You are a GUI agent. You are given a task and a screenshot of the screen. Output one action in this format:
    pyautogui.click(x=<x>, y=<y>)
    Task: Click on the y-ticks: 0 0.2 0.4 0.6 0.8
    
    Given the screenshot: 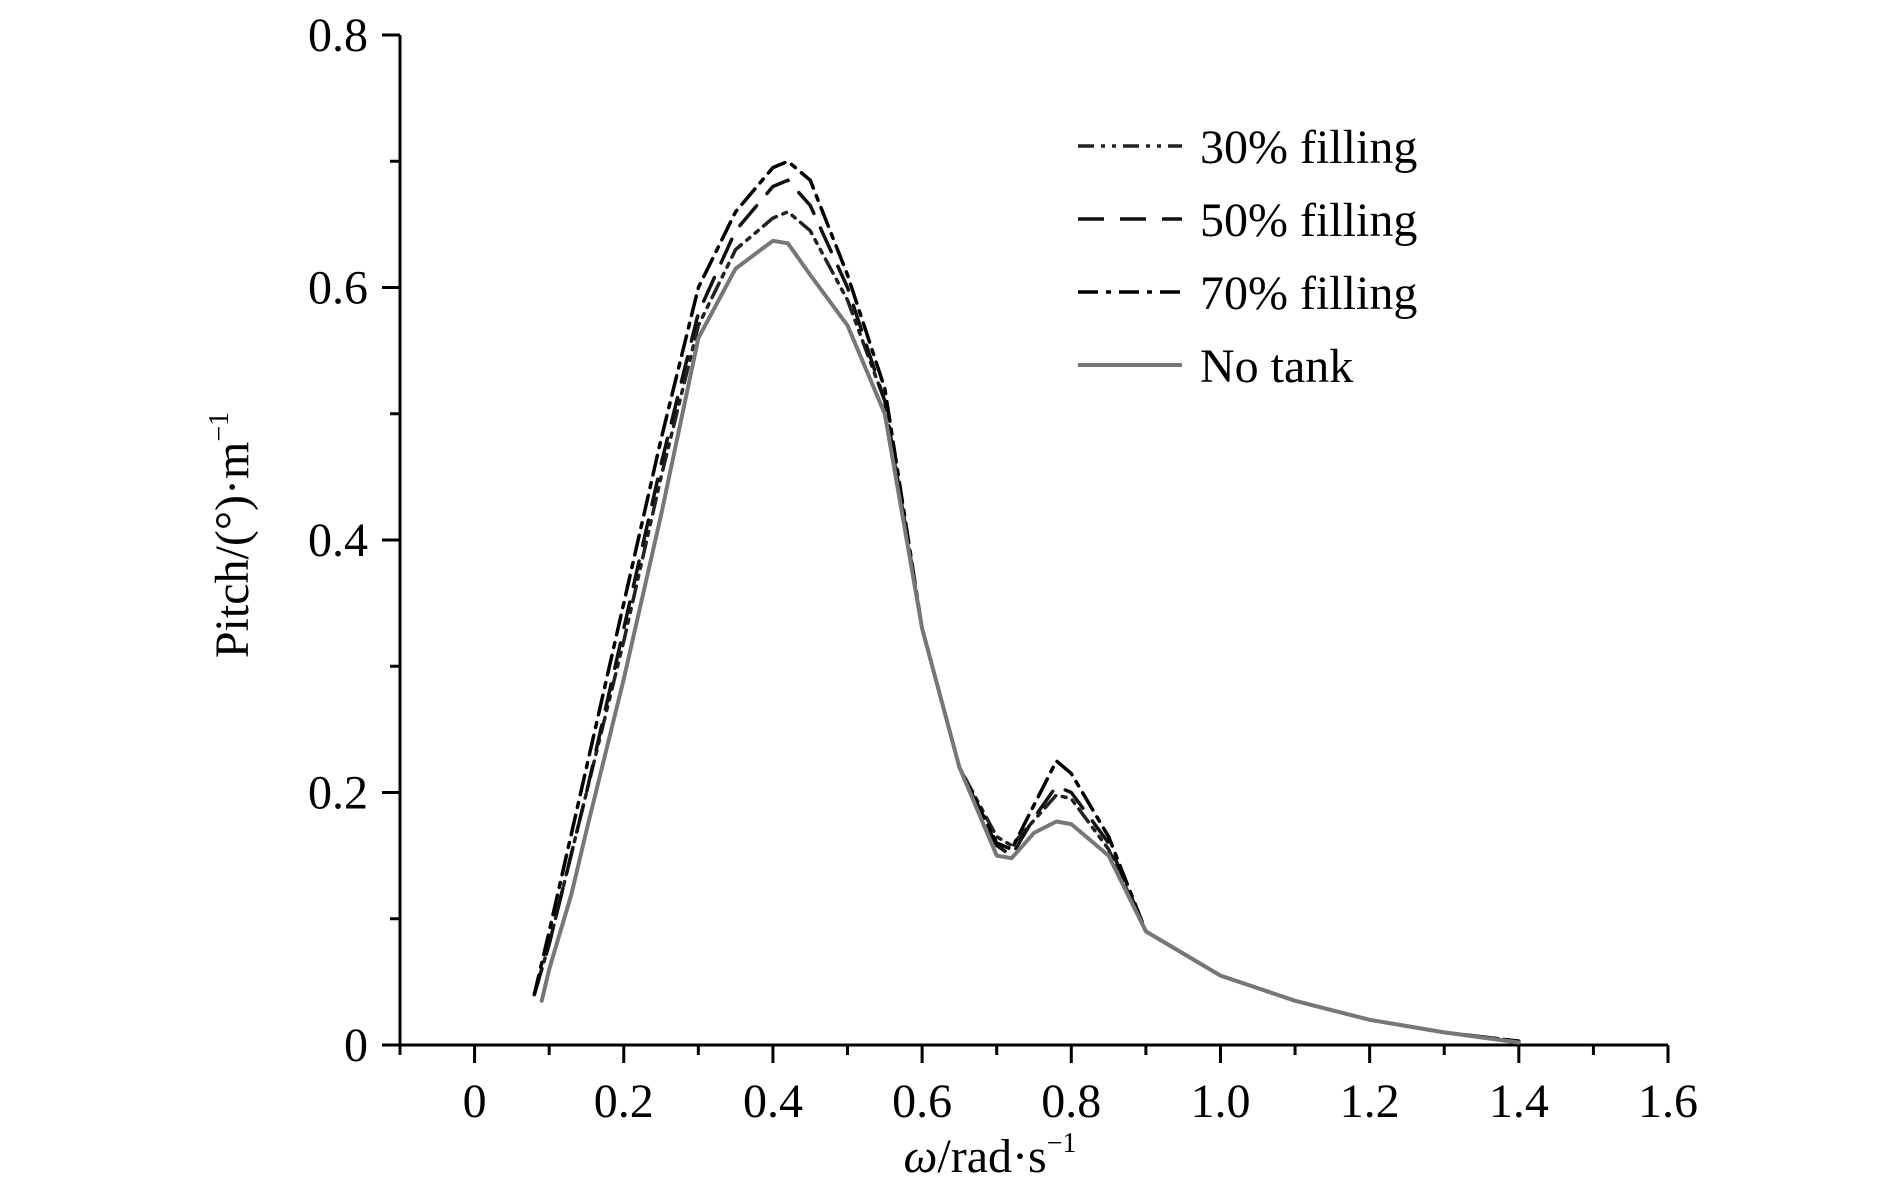 What is the action you would take?
    pyautogui.click(x=354, y=540)
    